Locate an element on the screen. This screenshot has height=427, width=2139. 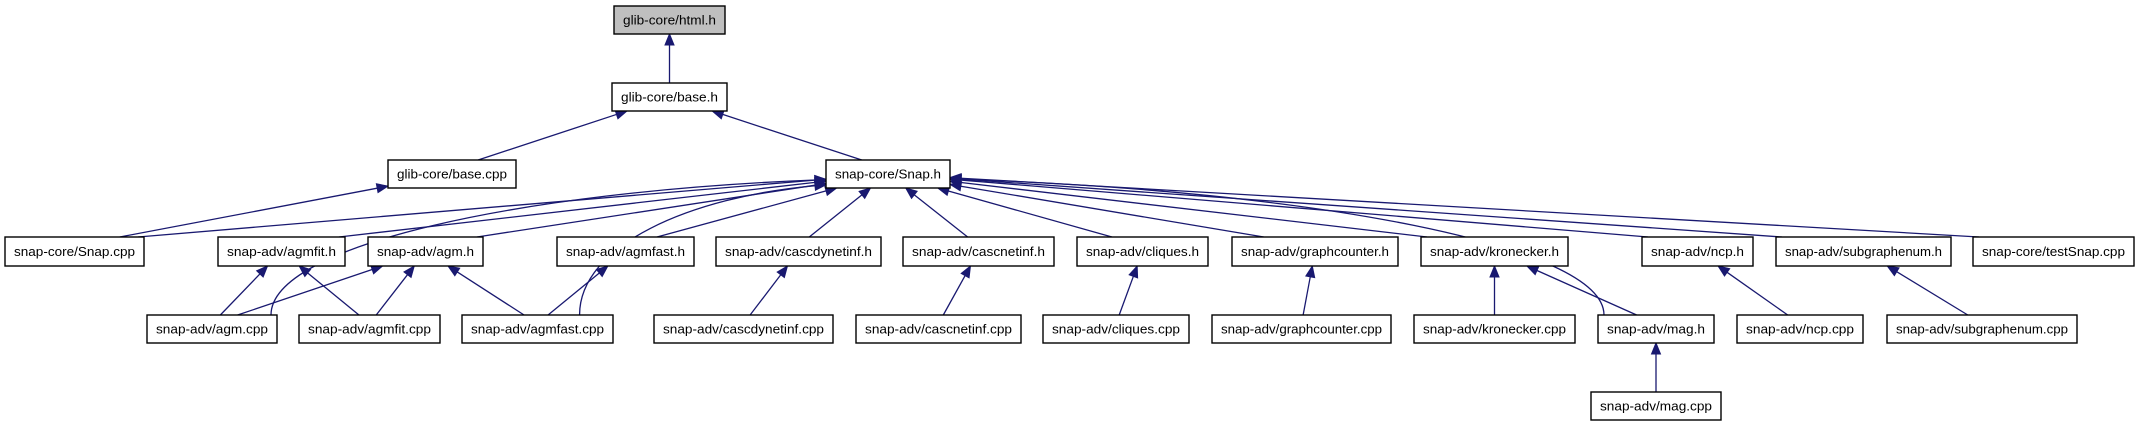
node-label: snap-adv/cliques.cpp is located at coordinates (1116, 329).